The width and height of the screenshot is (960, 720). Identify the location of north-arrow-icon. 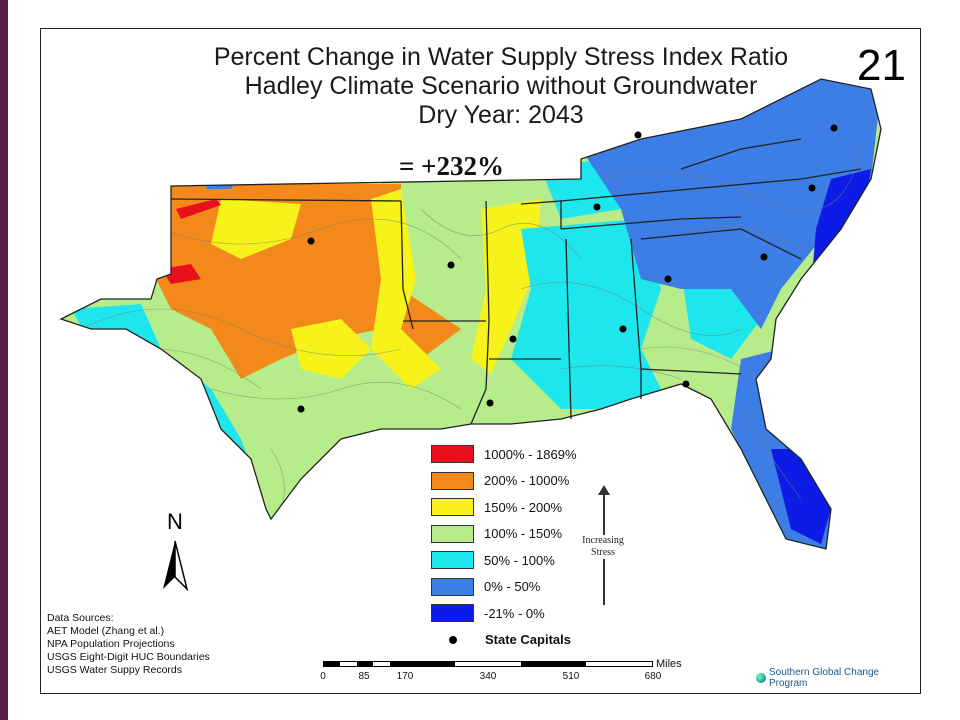
(176, 566).